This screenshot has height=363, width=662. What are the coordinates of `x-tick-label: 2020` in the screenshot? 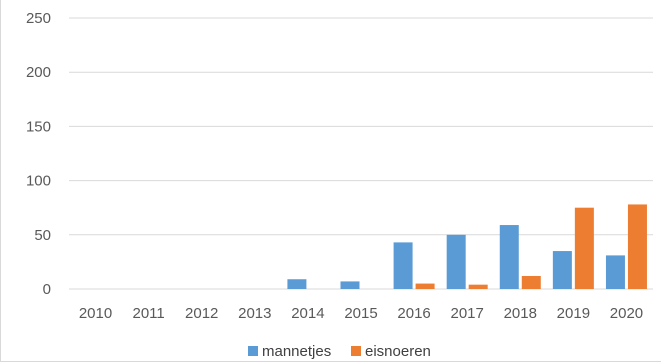 It's located at (626, 313).